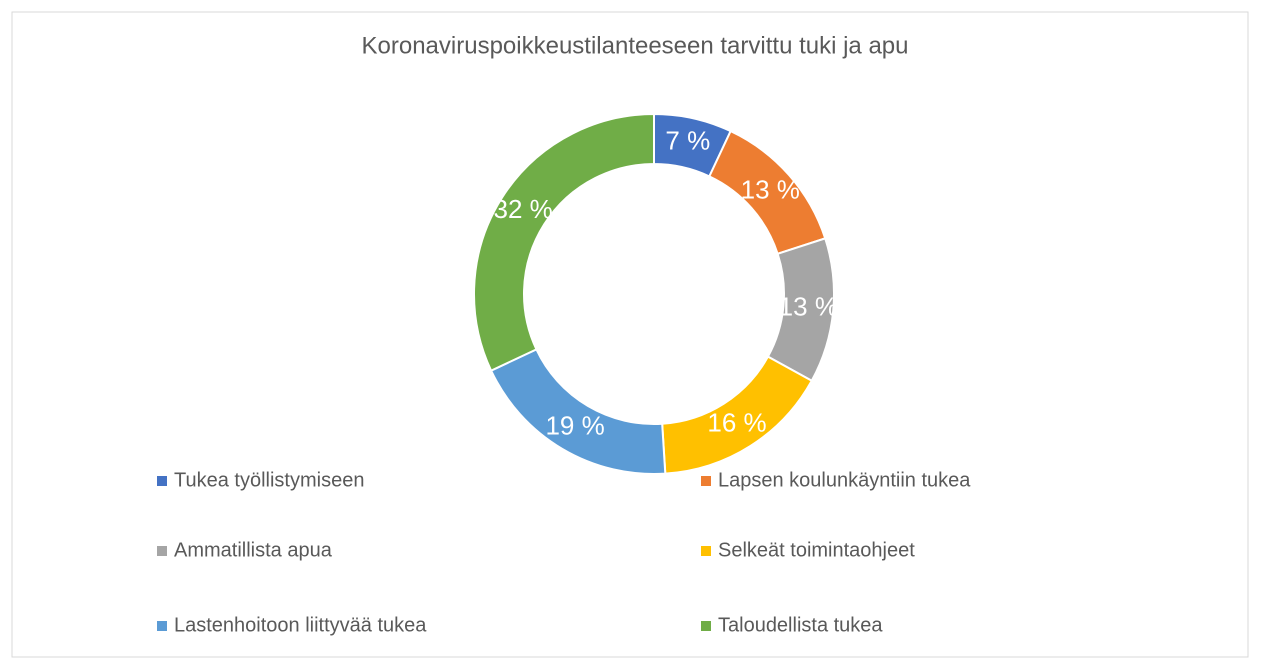 This screenshot has height=669, width=1261. Describe the element at coordinates (800, 625) in the screenshot. I see `legend-label: Taloudellista tukea` at that location.